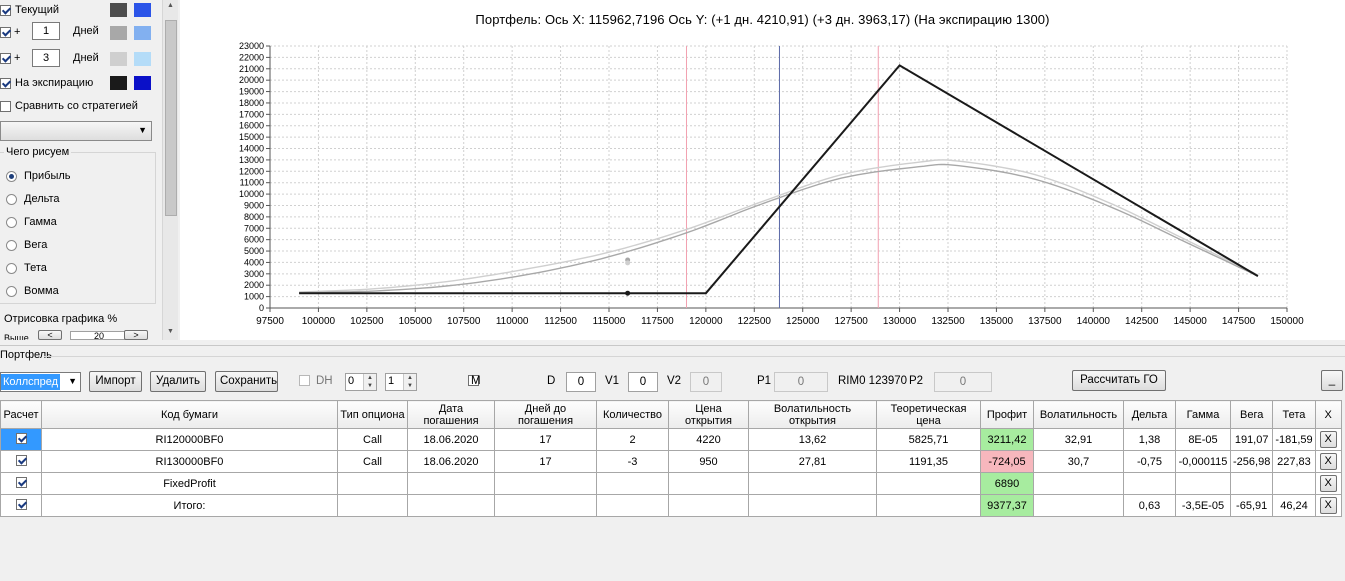 The width and height of the screenshot is (1345, 581). What do you see at coordinates (189, 461) in the screenshot?
I see `cell-code: RI130000BF0` at bounding box center [189, 461].